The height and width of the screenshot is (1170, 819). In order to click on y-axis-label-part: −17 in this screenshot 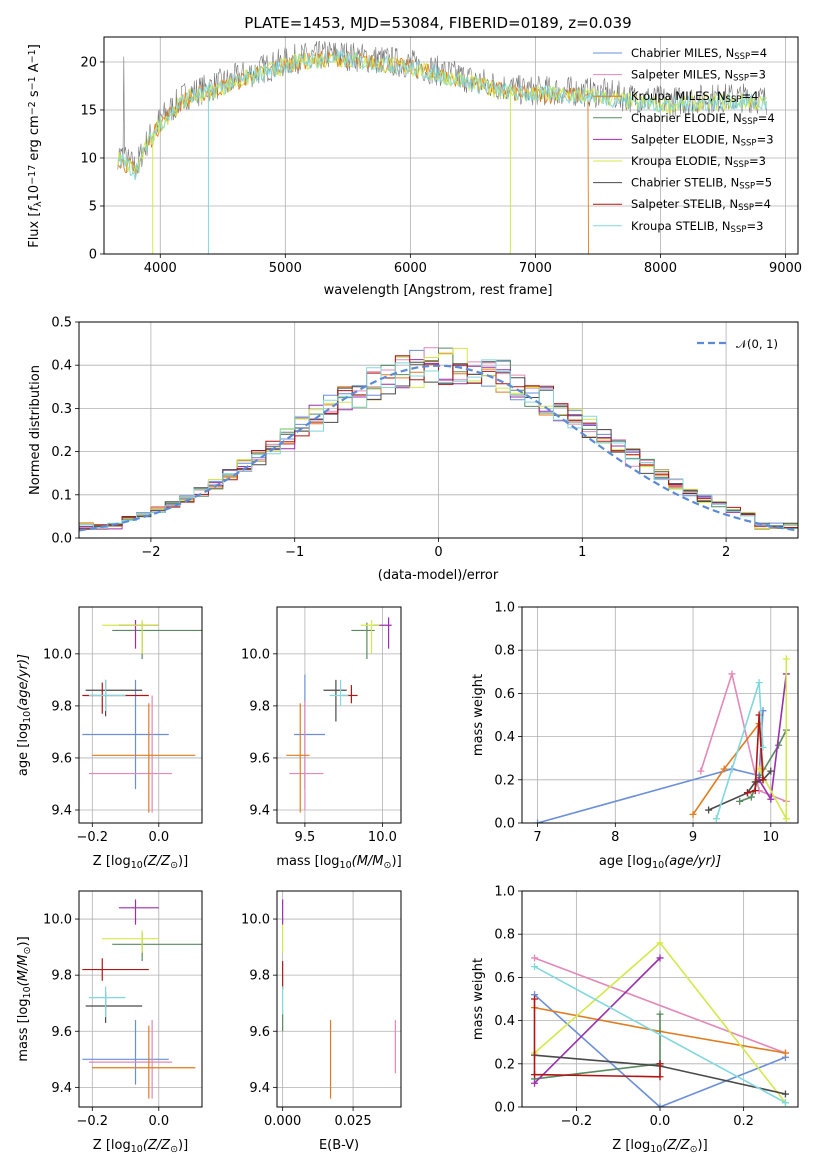, I will do `click(32, 175)`.